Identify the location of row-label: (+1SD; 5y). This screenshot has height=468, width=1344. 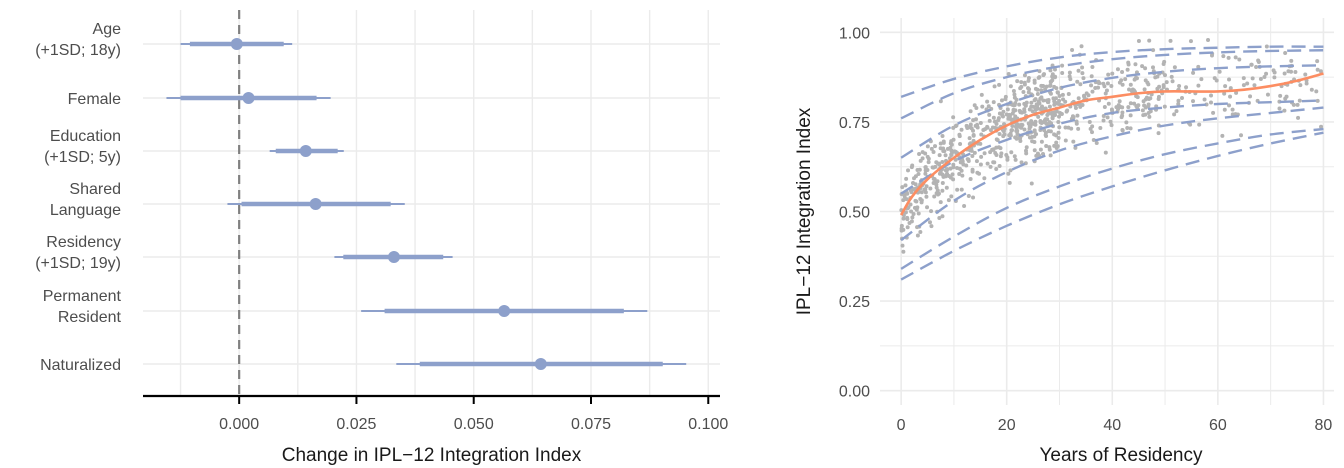
(82, 157).